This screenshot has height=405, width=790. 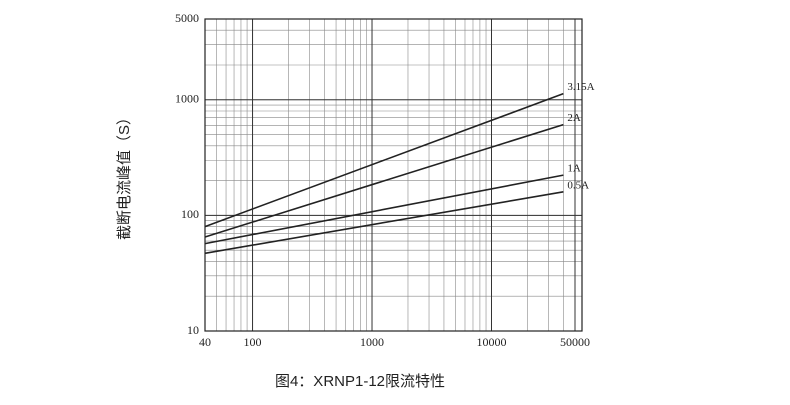 I want to click on series-label: 3.15A, so click(x=580, y=87).